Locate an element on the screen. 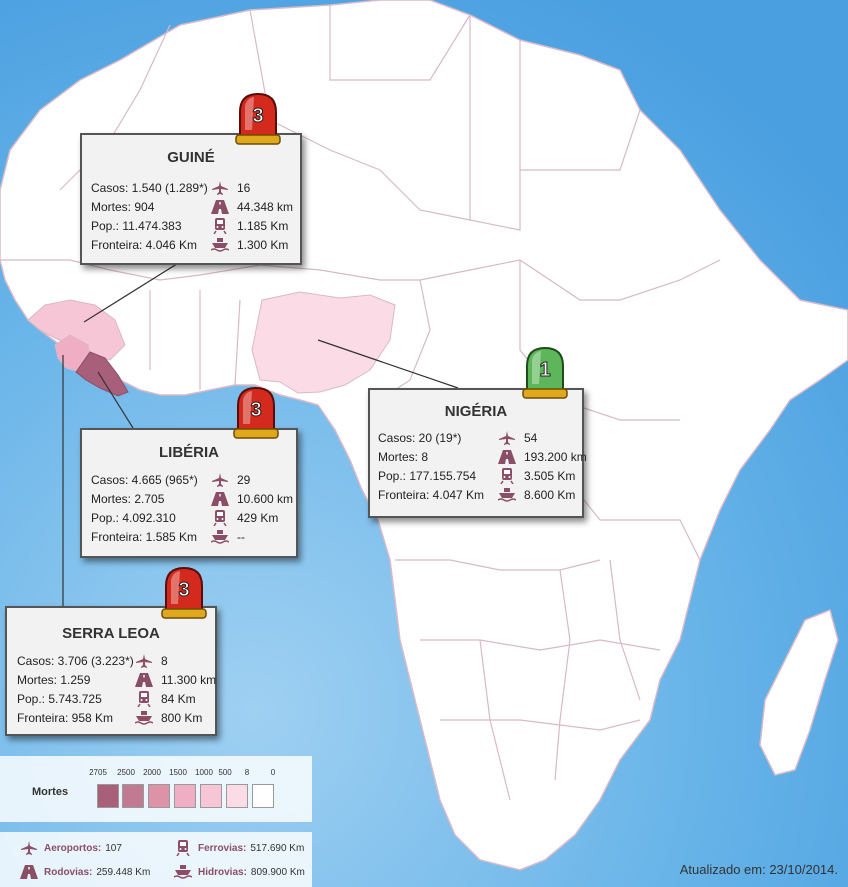 This screenshot has width=848, height=887. alert-level: 1 is located at coordinates (544, 370).